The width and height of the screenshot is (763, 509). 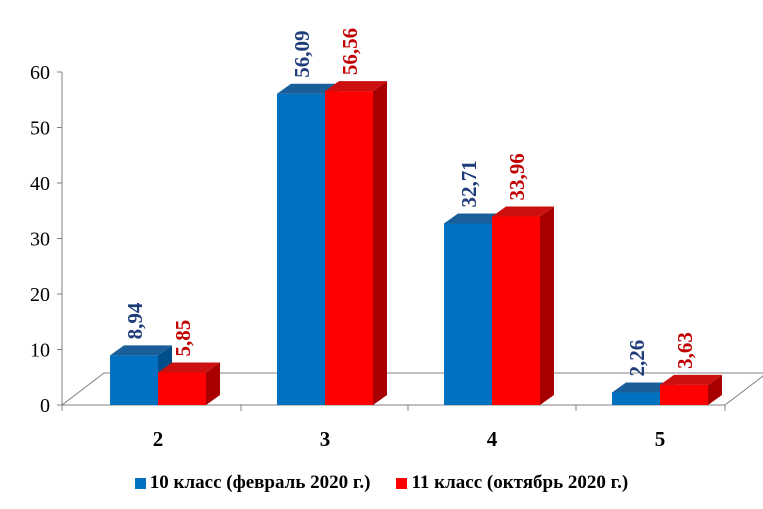 I want to click on x-category-label: 3, so click(x=325, y=439).